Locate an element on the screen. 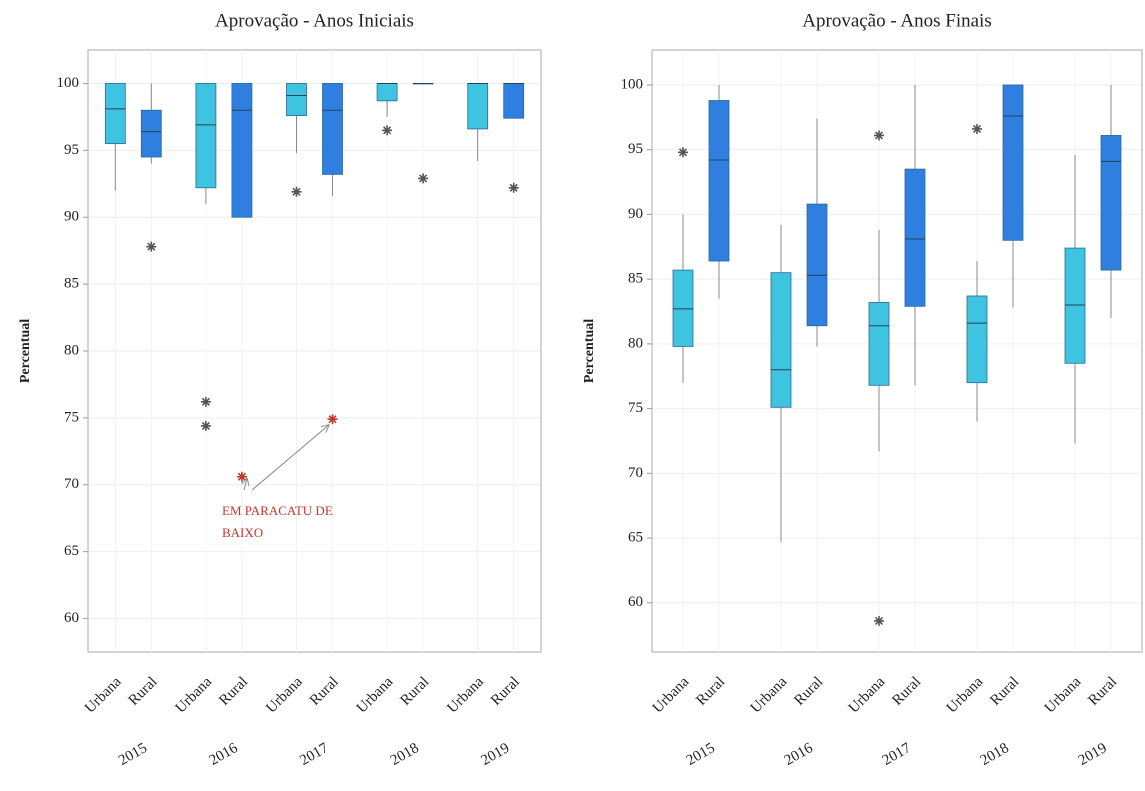  annotation: EM PARACATU DE is located at coordinates (277, 510).